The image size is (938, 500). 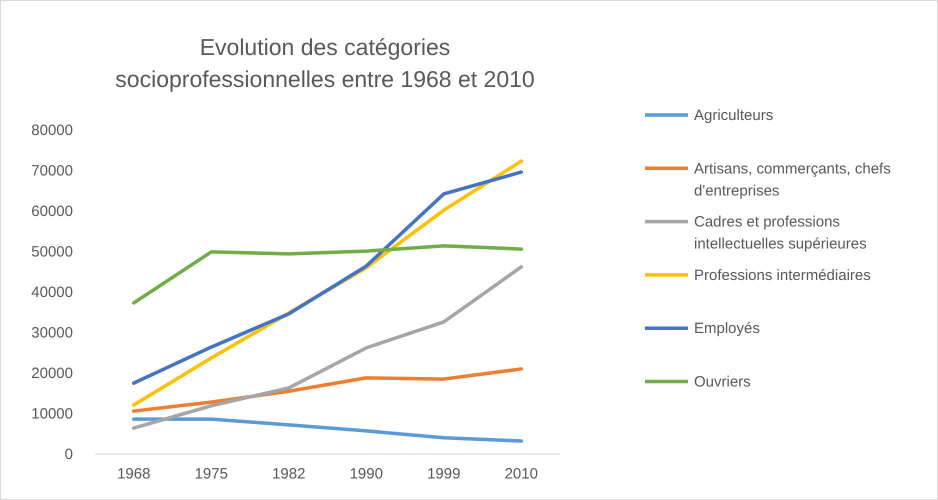 I want to click on y-tick-label: 20000, so click(x=52, y=373).